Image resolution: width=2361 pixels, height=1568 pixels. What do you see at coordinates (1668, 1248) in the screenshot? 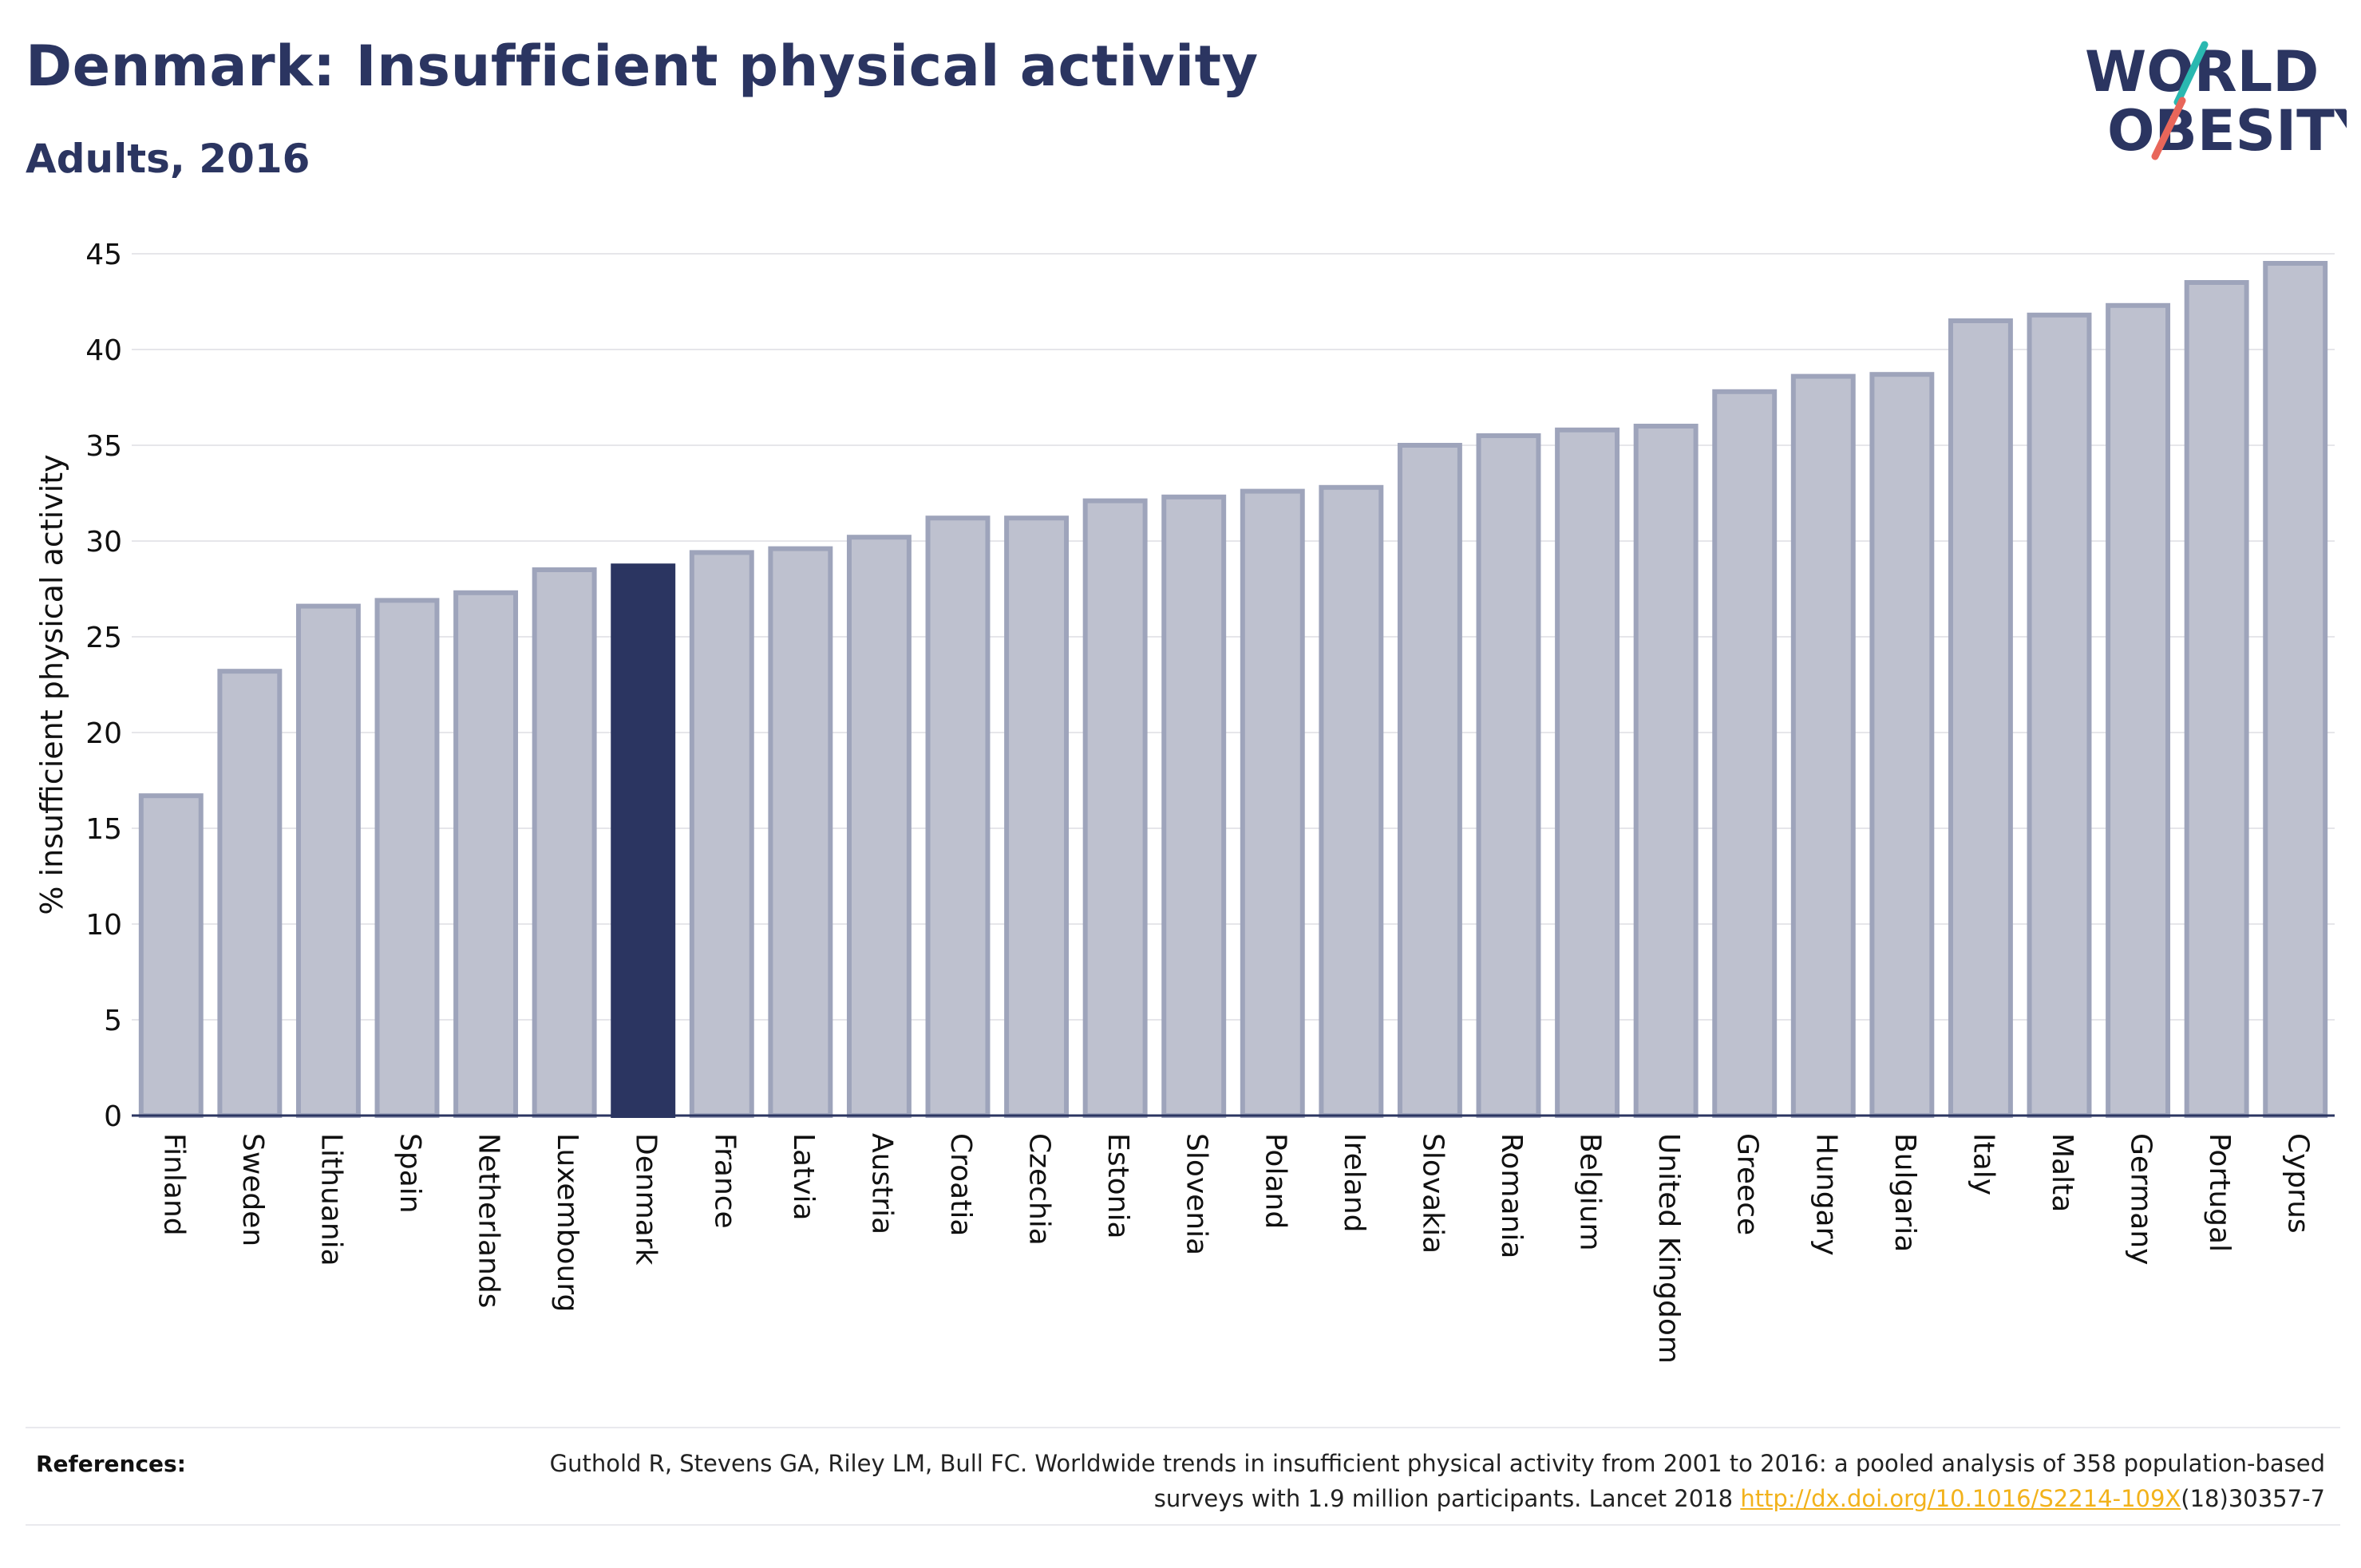
I see `x-tick-label: United Kingdom` at bounding box center [1668, 1248].